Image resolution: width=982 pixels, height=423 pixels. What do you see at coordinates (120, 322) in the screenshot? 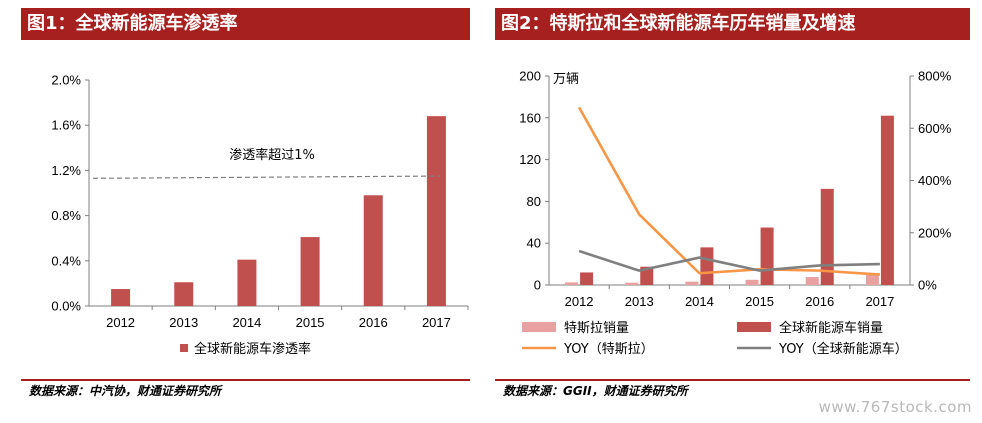
I see `chart1-x-tick-label: 2012` at bounding box center [120, 322].